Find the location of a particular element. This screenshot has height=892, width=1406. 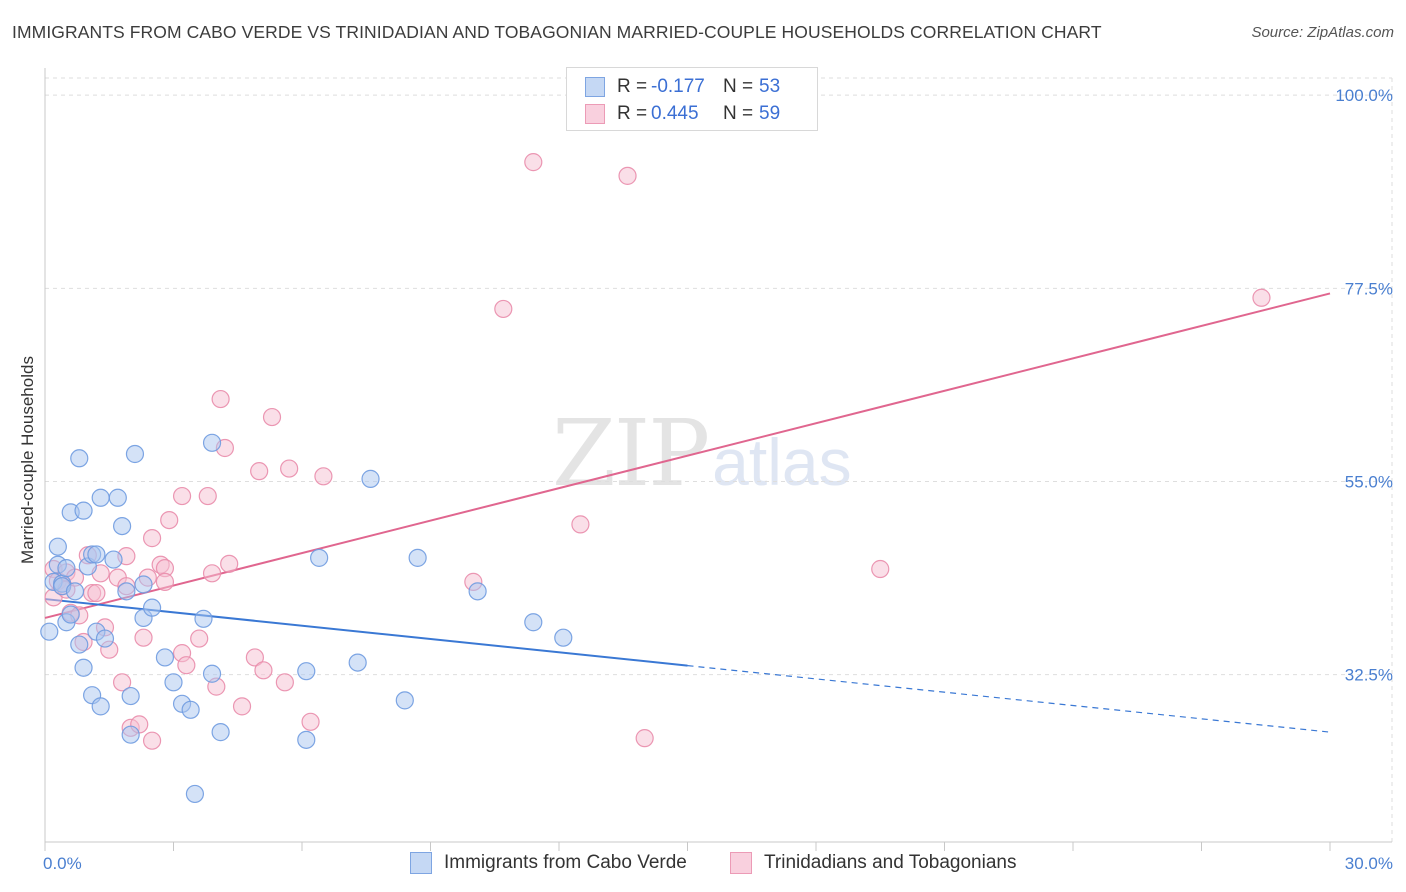

legend-swatch-pink is located at coordinates (595, 114).